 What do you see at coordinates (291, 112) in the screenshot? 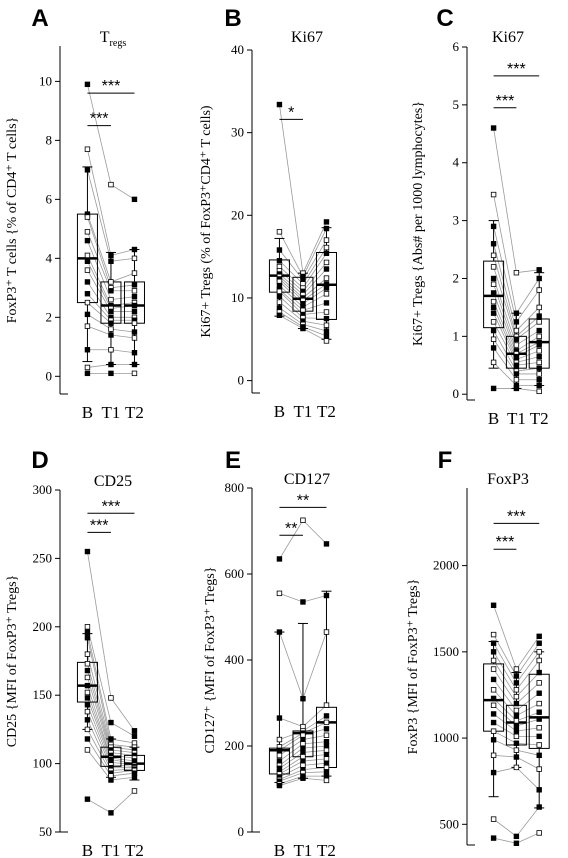
I see `significance-label: *` at bounding box center [291, 112].